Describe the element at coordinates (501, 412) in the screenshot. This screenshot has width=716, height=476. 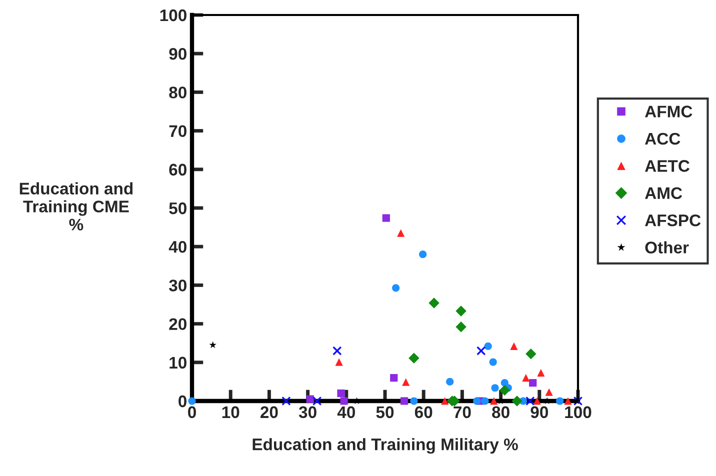
I see `x-tick-label: 80` at that location.